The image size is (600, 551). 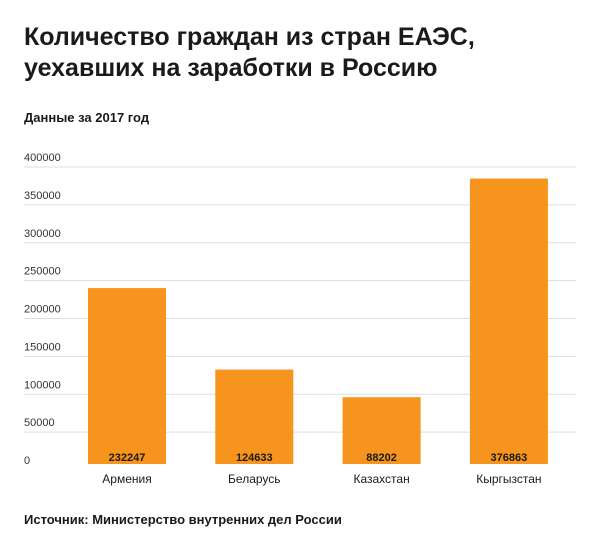 I want to click on bar-data-label: 376863, so click(x=509, y=458).